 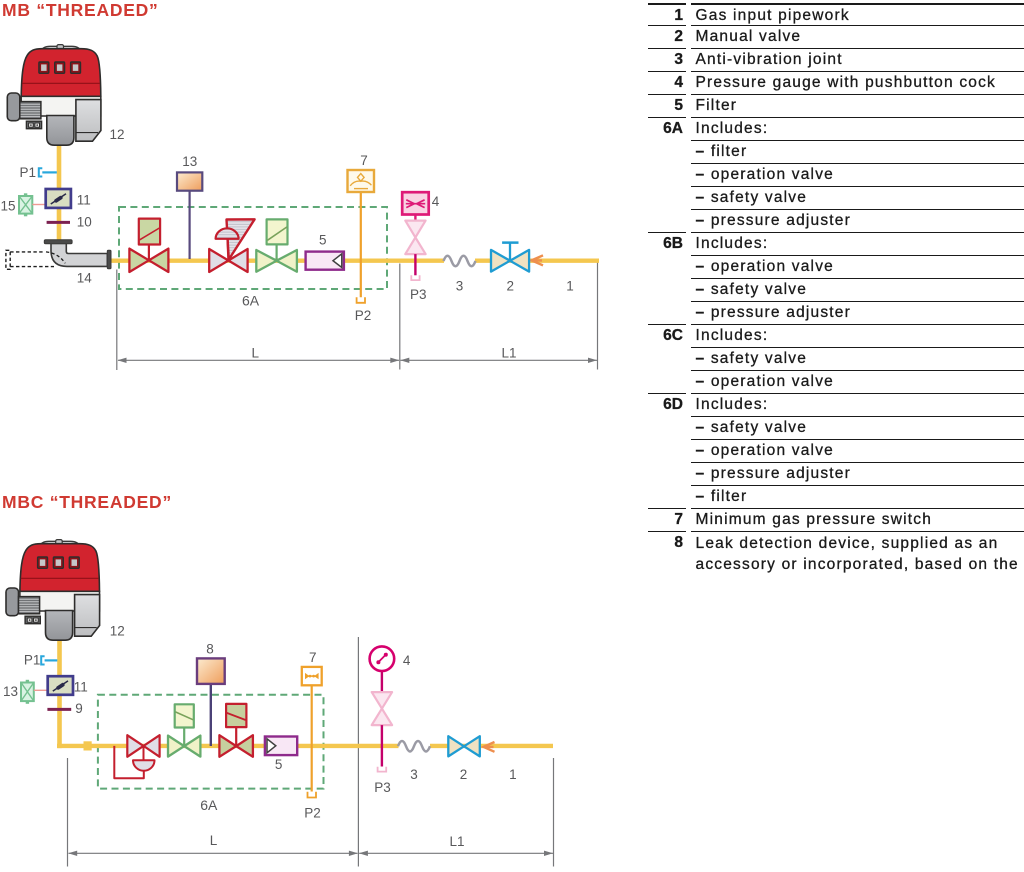 I want to click on svg-text: 9, so click(x=79, y=708).